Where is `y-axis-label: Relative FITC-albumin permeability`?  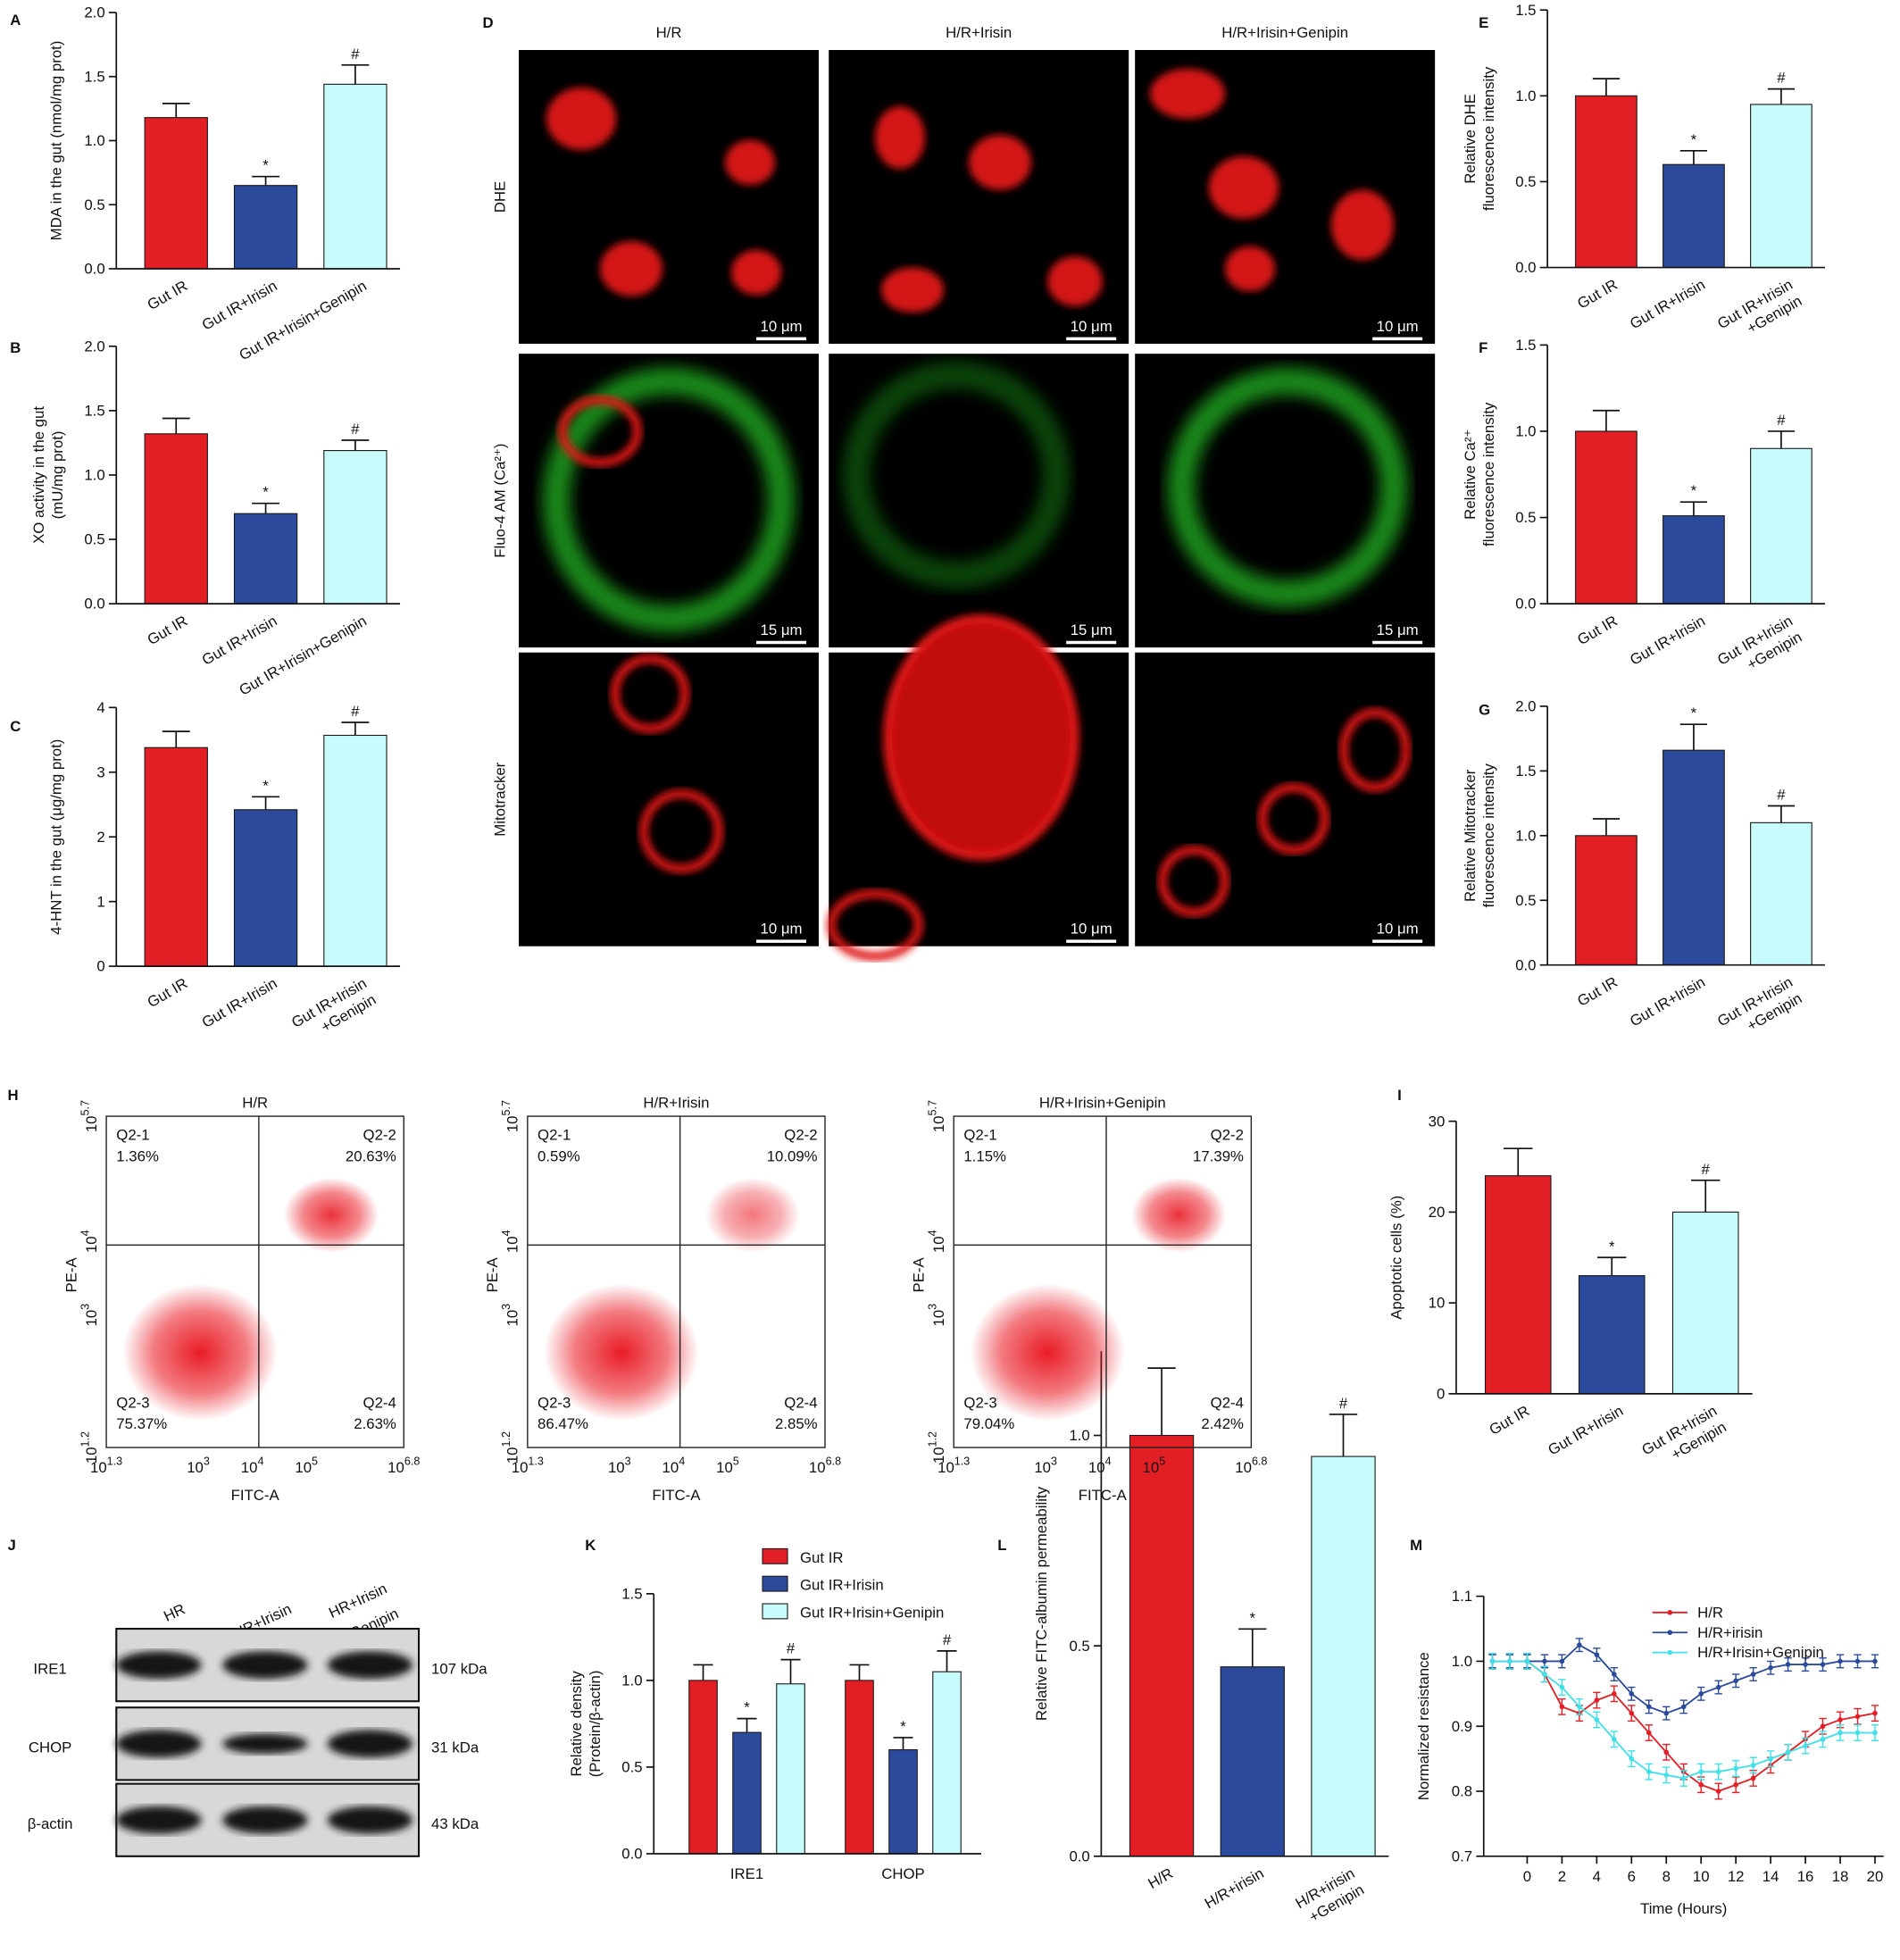
y-axis-label: Relative FITC-albumin permeability is located at coordinates (1041, 1603).